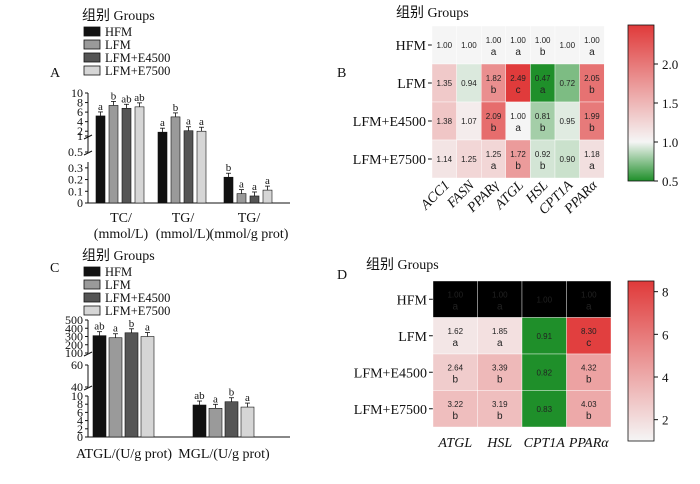 This screenshot has height=484, width=700. What do you see at coordinates (75, 191) in the screenshot?
I see `y-tick-label: 0.1` at bounding box center [75, 191].